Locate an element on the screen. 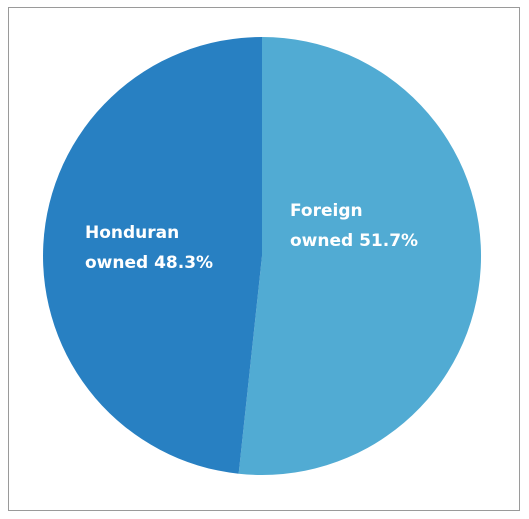  pie-labels: Foreign owned 51.7% Honduran owned 48.3% is located at coordinates (251, 237).